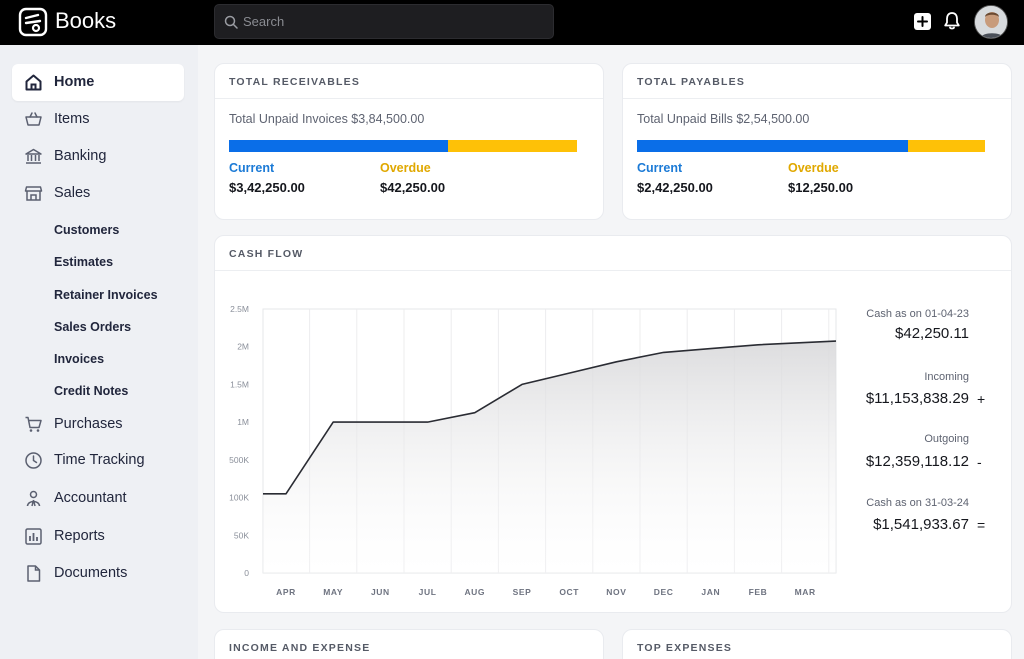 The height and width of the screenshot is (659, 1024). What do you see at coordinates (512, 146) in the screenshot?
I see `receivables-overdue-segment` at bounding box center [512, 146].